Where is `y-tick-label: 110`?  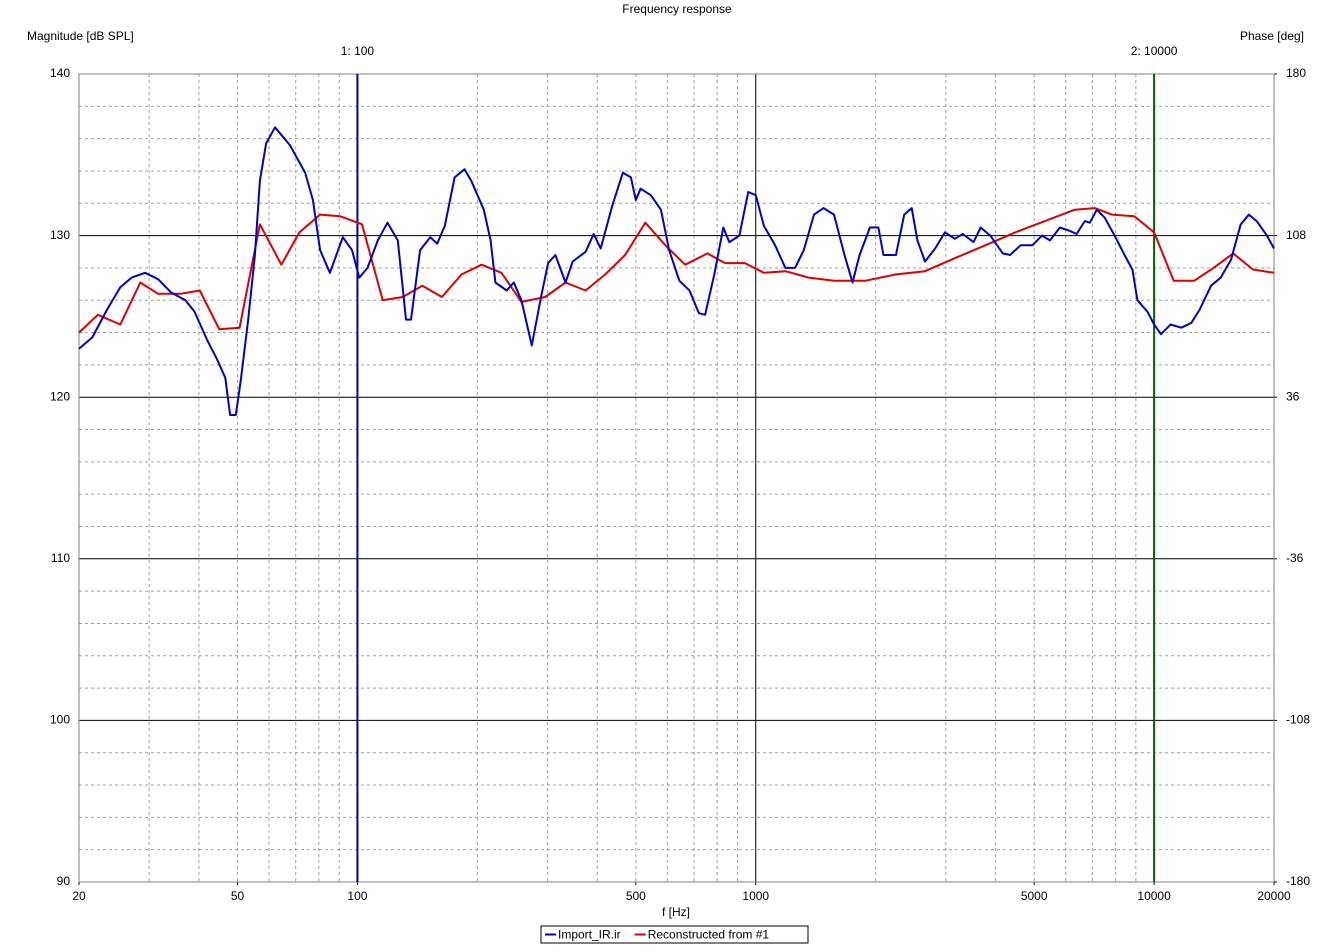
y-tick-label: 110 is located at coordinates (60, 558).